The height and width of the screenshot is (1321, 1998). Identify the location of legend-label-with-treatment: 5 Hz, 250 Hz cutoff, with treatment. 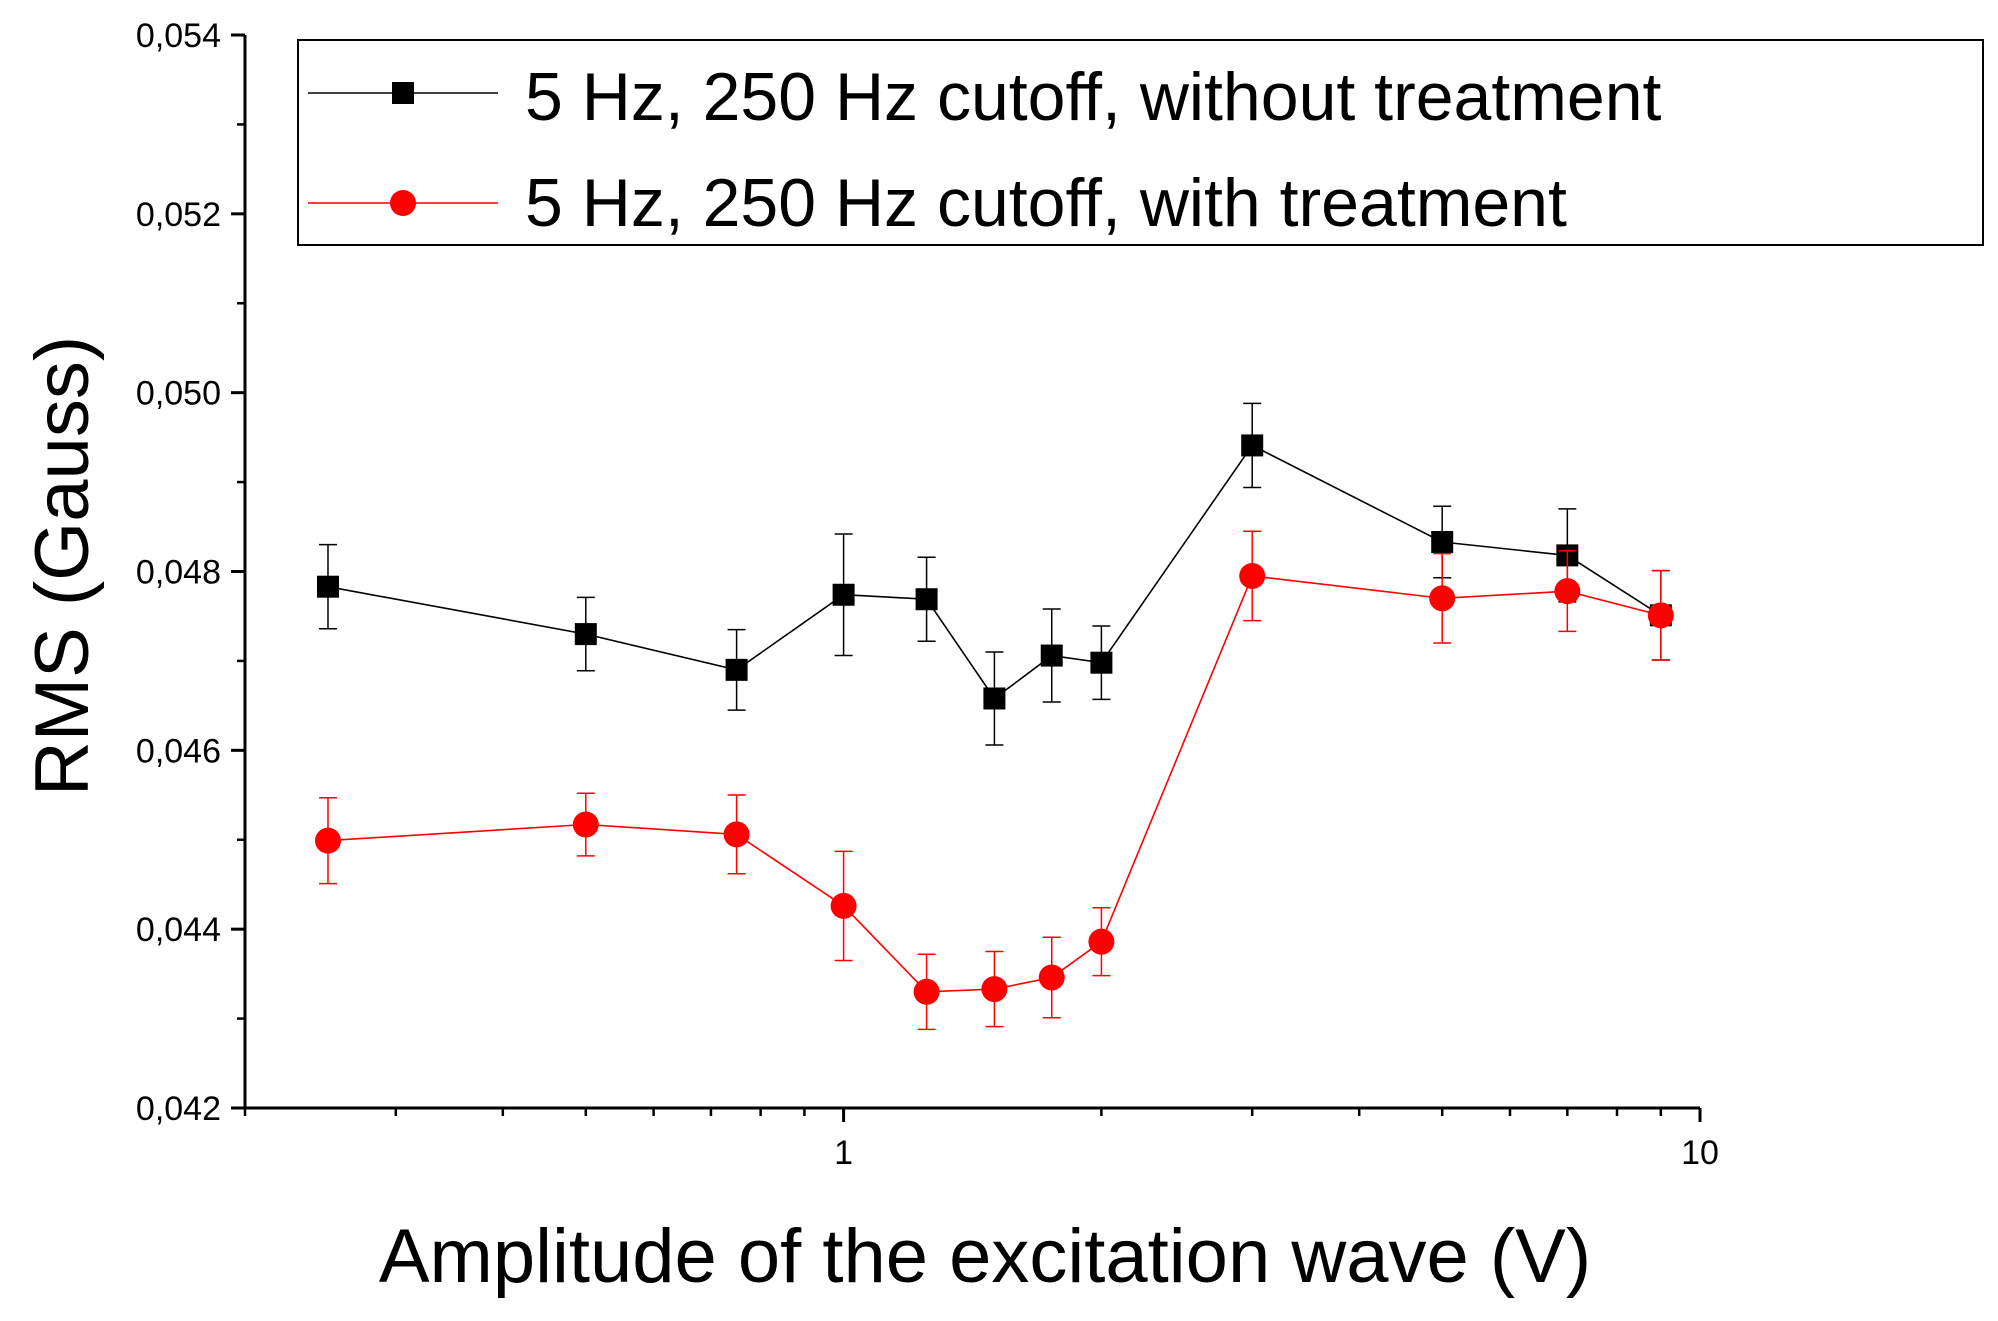
(1046, 203).